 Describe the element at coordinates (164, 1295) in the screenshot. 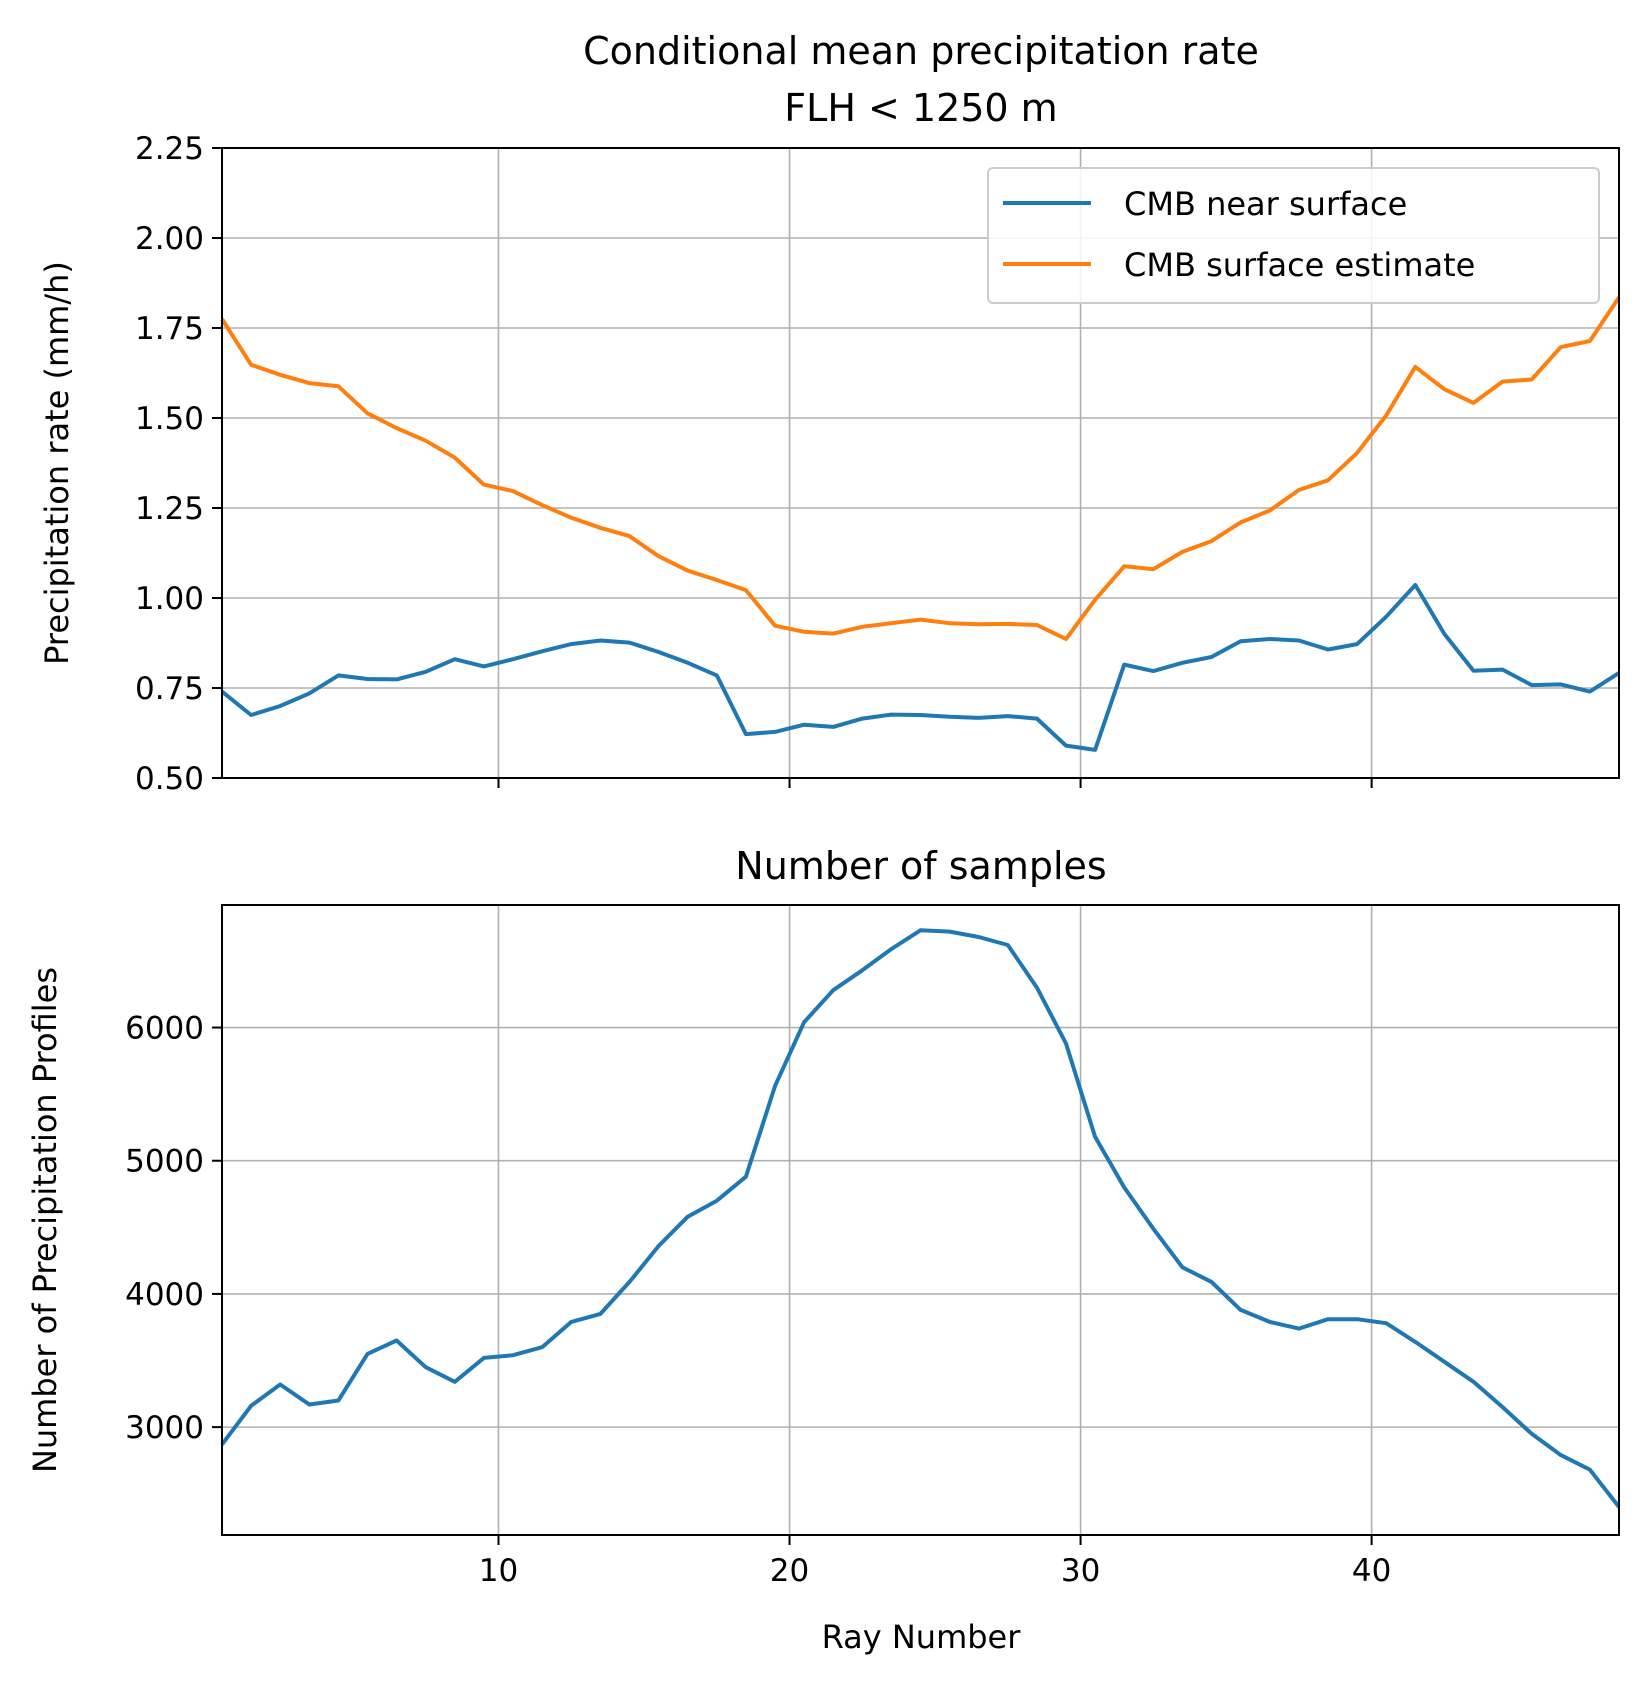

I see `y-tick-label: 4000` at that location.